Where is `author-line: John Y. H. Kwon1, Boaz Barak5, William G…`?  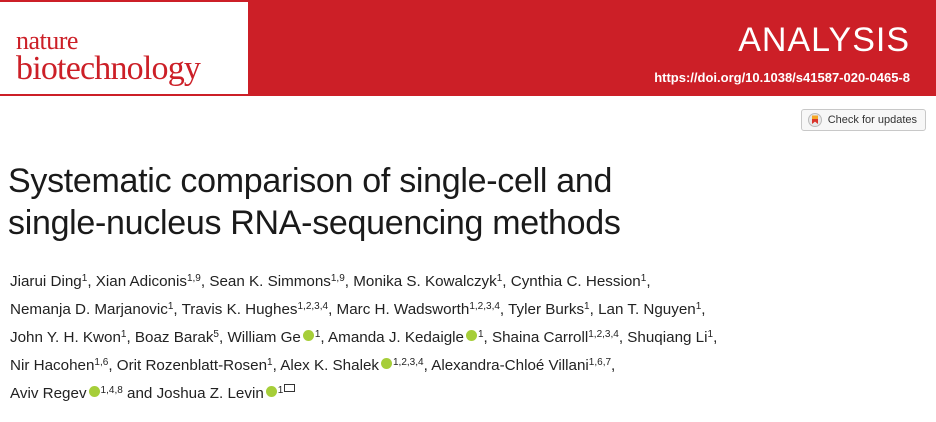 author-line: John Y. H. Kwon1, Boaz Barak5, William G… is located at coordinates (468, 338).